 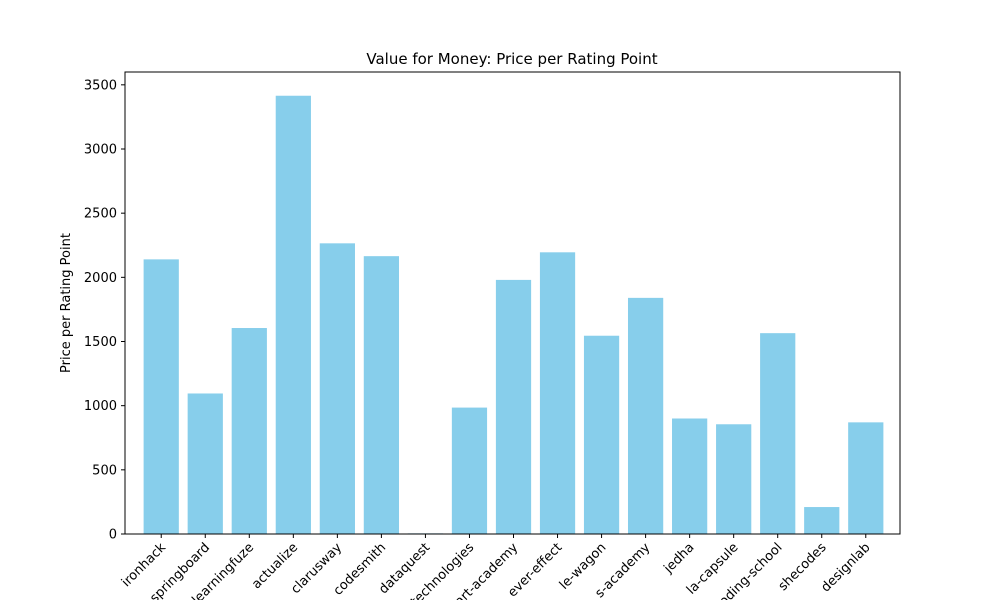 I want to click on y-tick-label: 2500, so click(x=100, y=214).